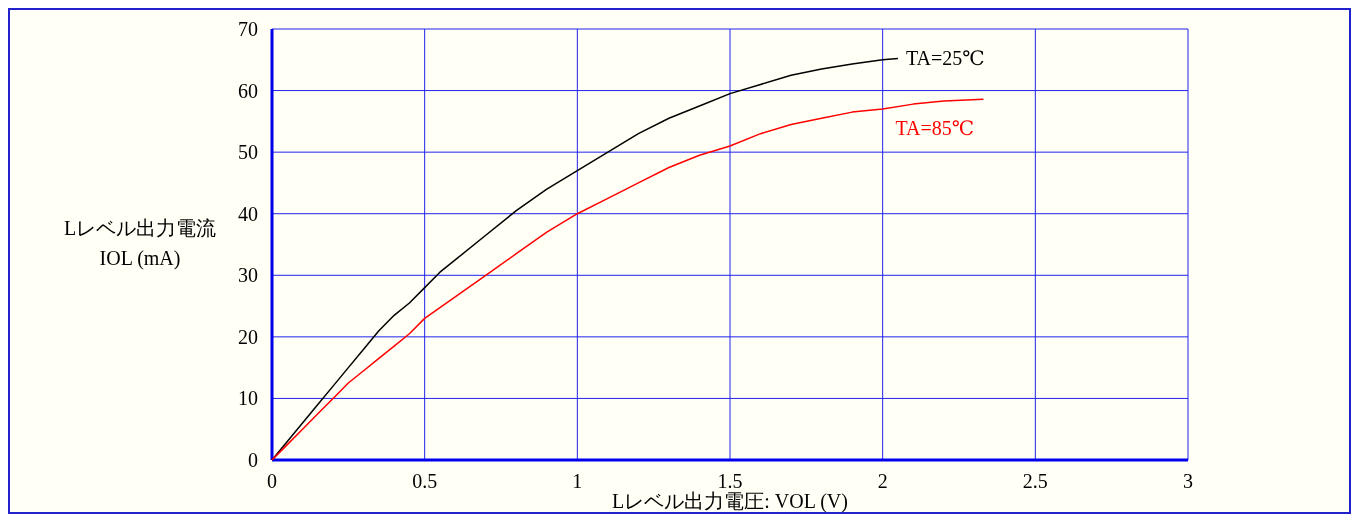  Describe the element at coordinates (1188, 481) in the screenshot. I see `x-tick-label: 3` at that location.